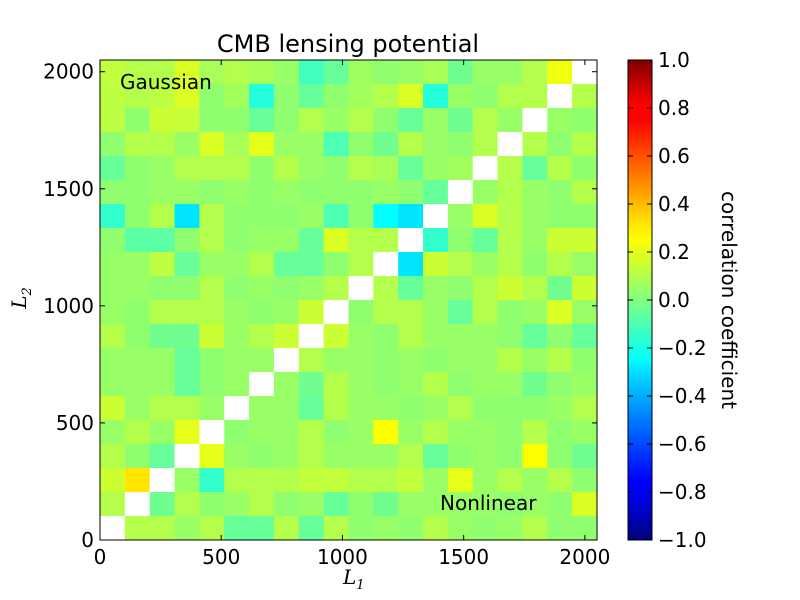 The height and width of the screenshot is (600, 800). I want to click on colorbar-tick-label: 0.4, so click(674, 204).